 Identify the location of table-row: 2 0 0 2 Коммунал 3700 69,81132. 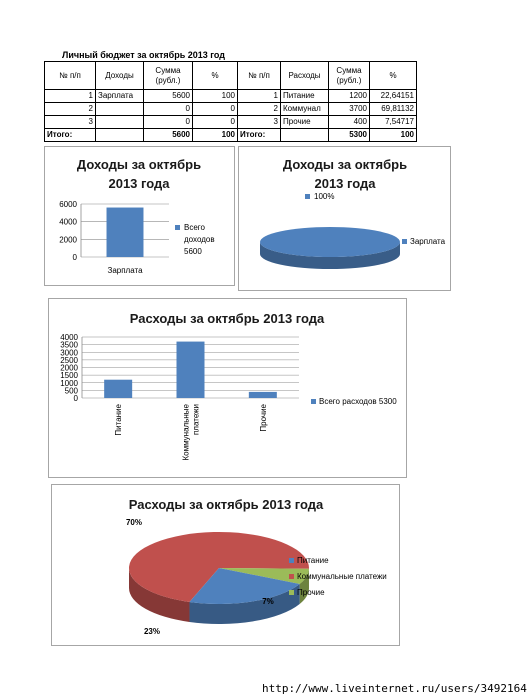
(230, 109).